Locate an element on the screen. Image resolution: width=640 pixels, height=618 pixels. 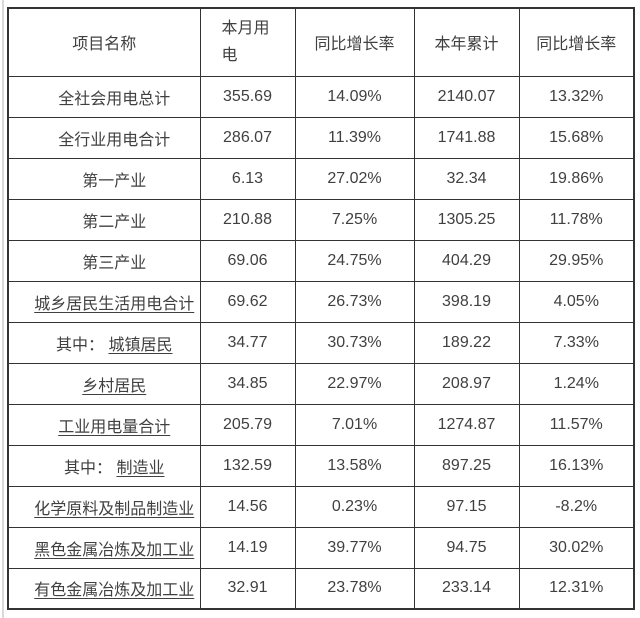
table-row: 黑色金属冶炼及加工业 14.19 39.77% 94.75 30.02% is located at coordinates (321, 547).